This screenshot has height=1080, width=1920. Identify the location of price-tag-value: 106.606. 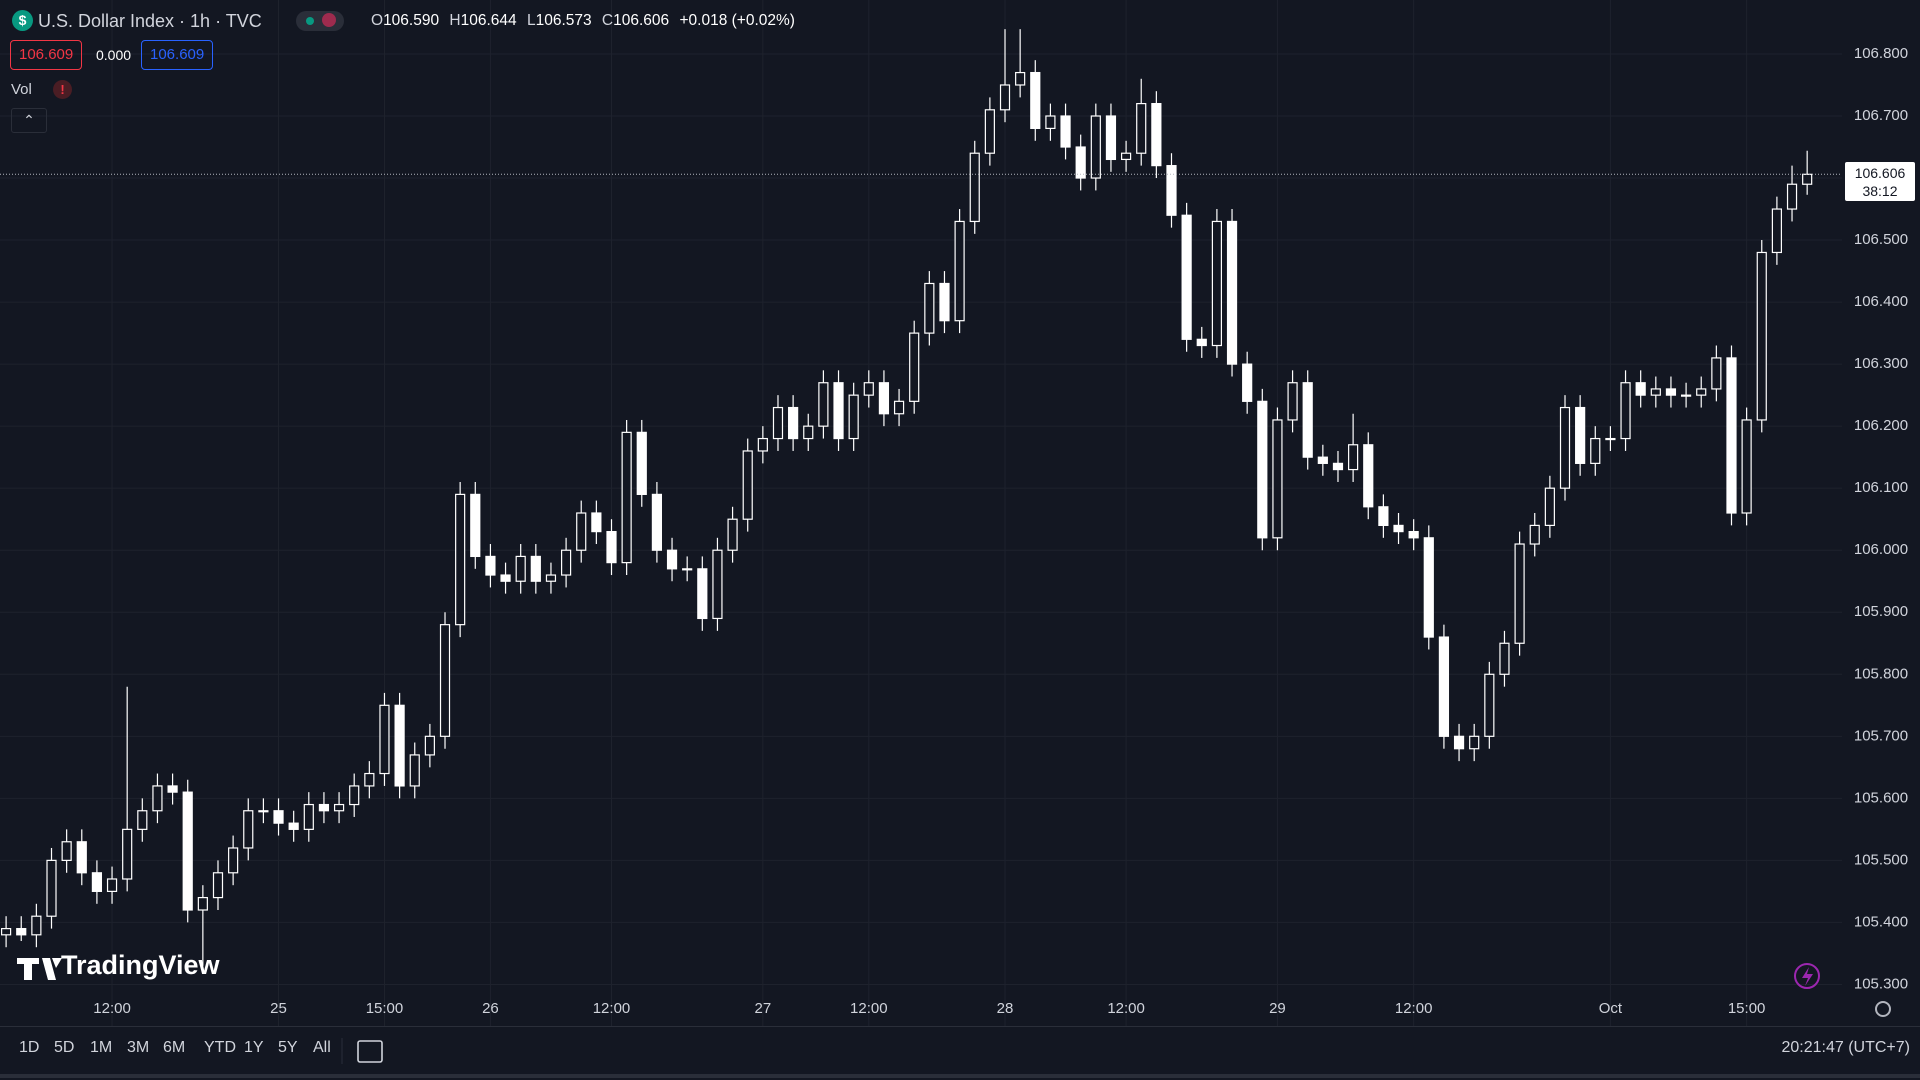
(1880, 173).